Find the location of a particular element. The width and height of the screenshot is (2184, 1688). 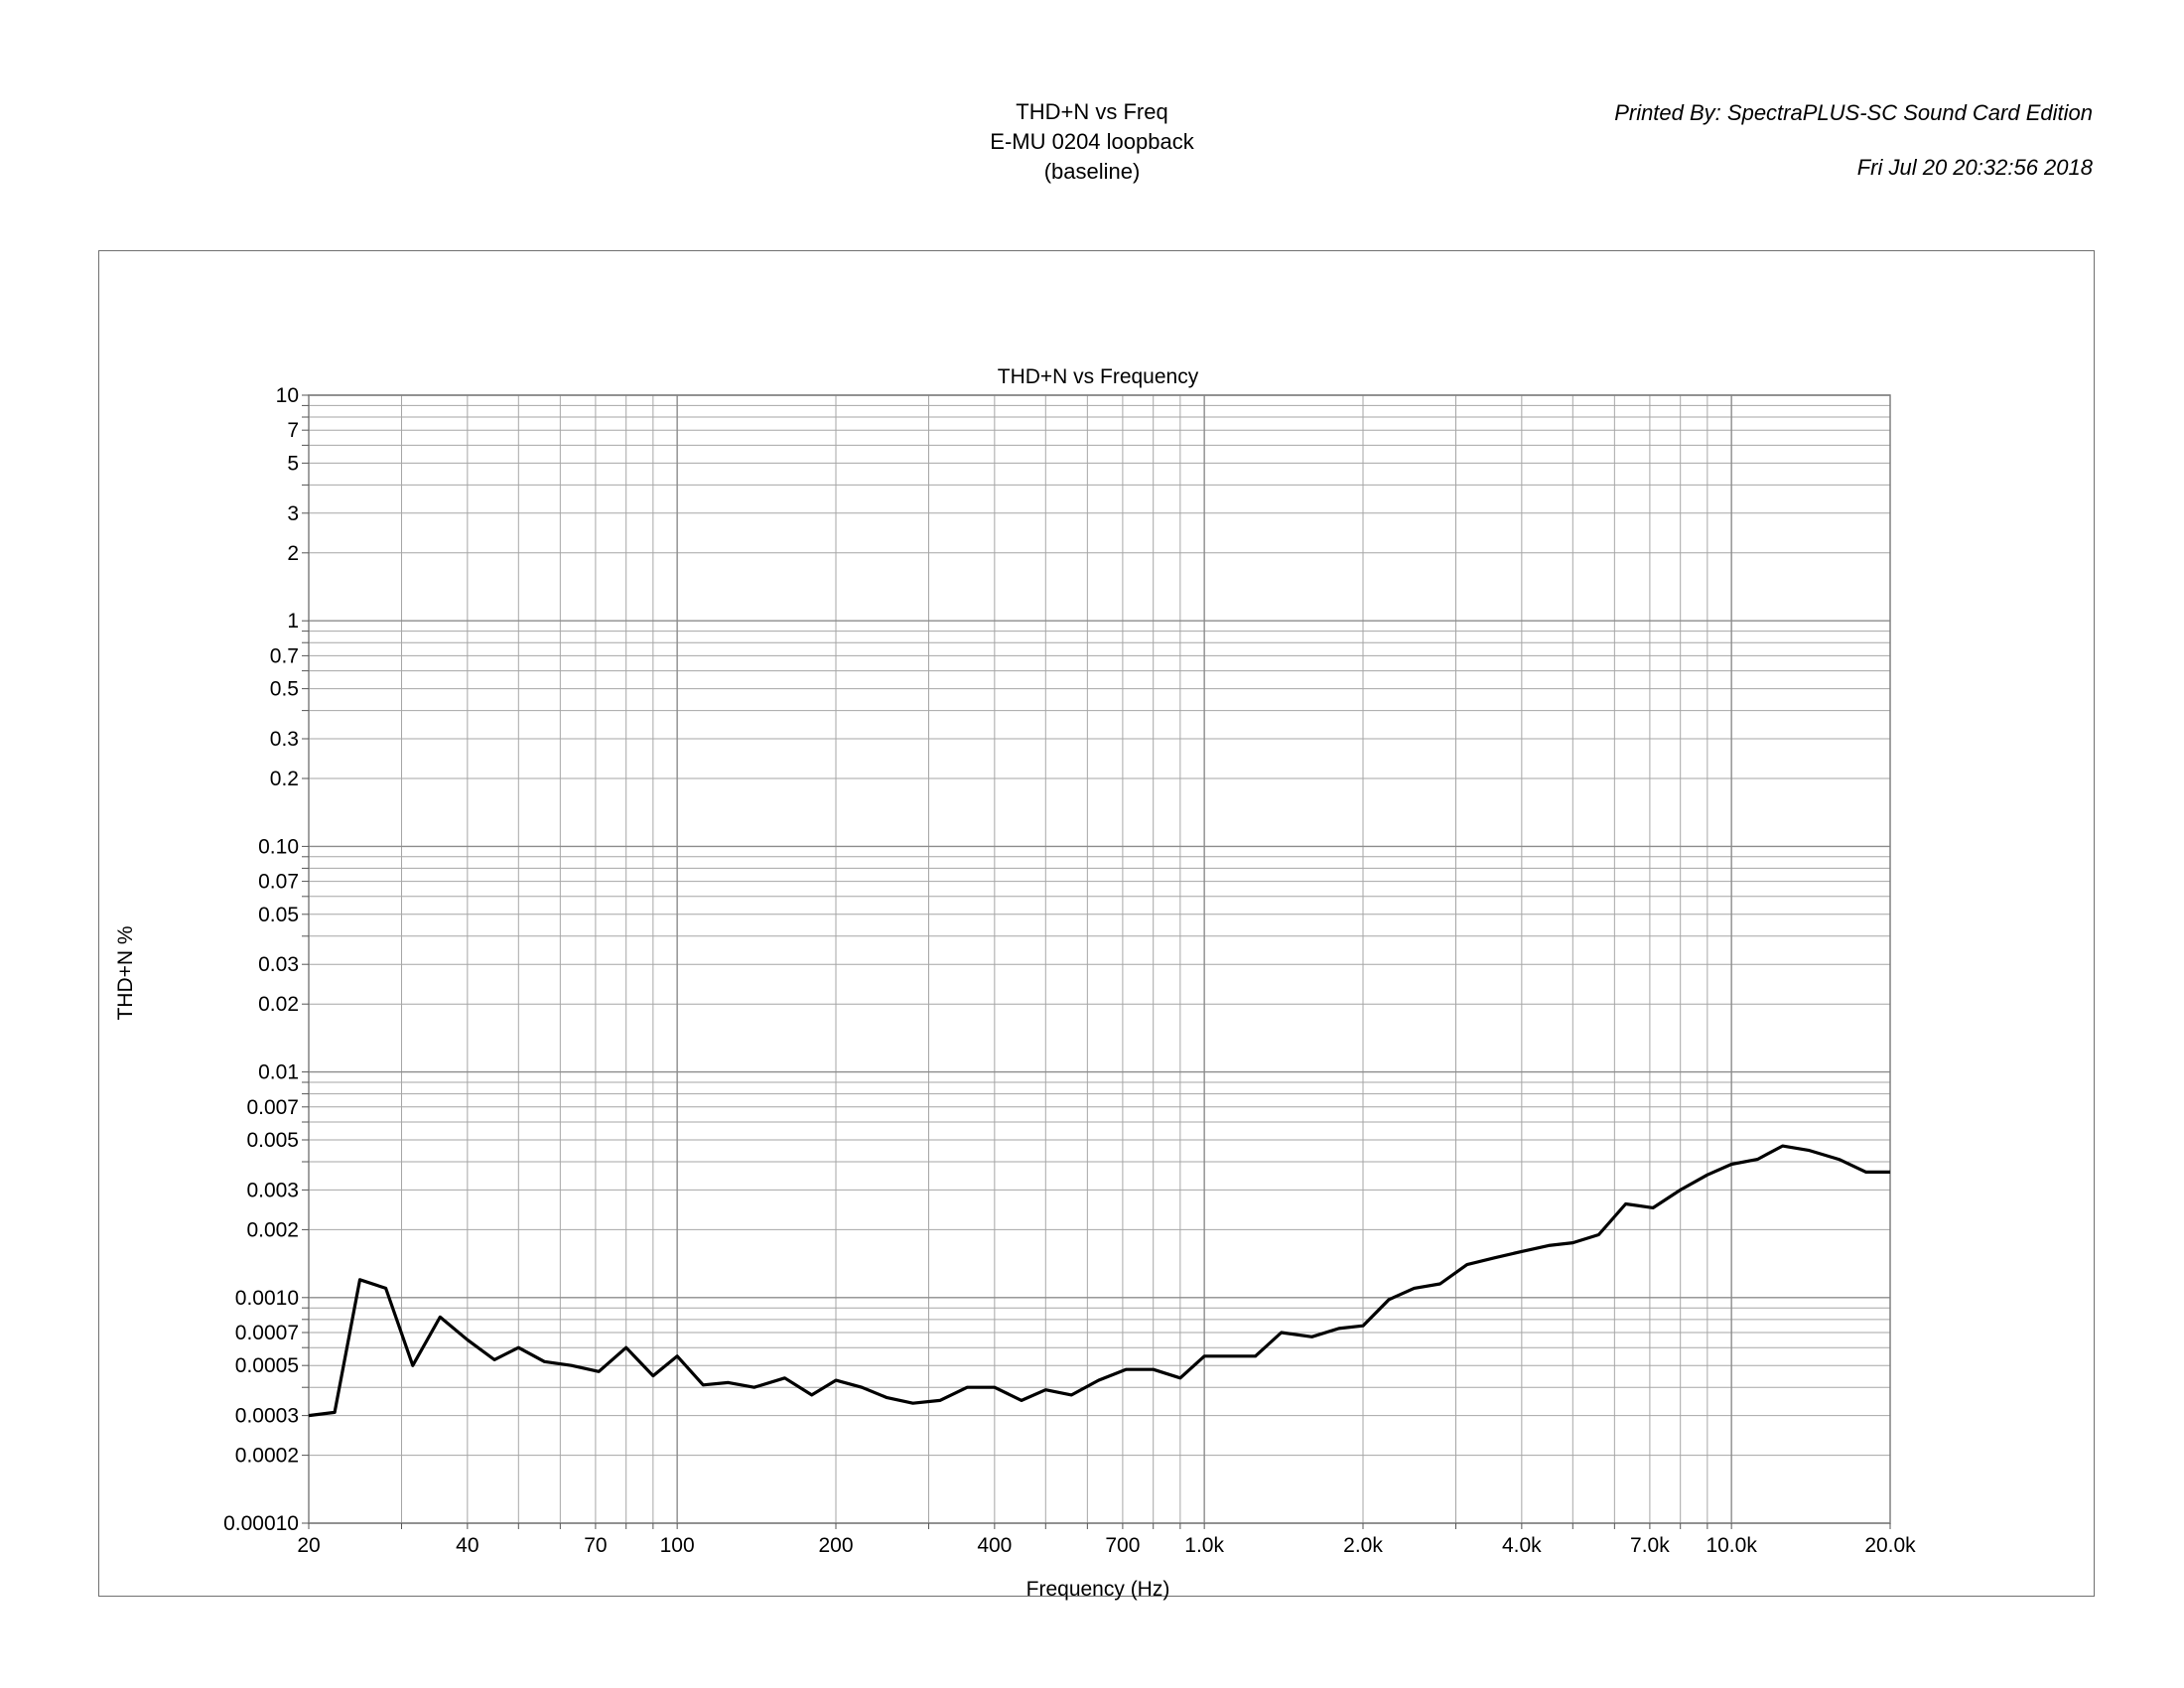

y-tick-label: 0.003 is located at coordinates (272, 1190).